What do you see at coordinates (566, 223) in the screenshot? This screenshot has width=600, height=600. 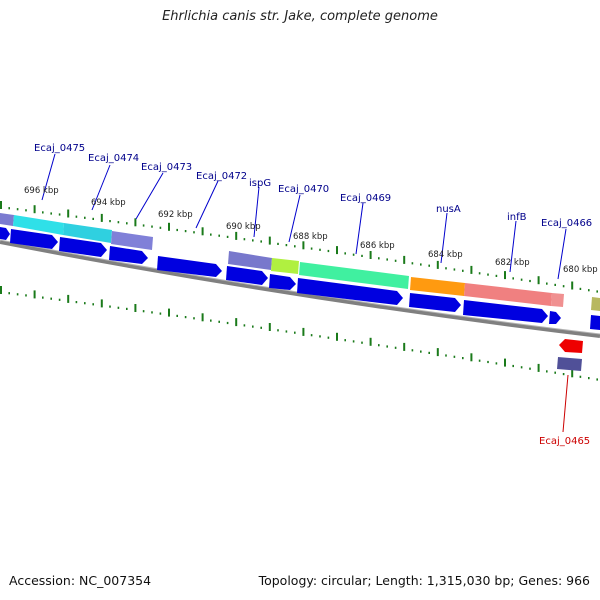 I see `gene-label-ecaj-0466: Ecaj_0466` at bounding box center [566, 223].